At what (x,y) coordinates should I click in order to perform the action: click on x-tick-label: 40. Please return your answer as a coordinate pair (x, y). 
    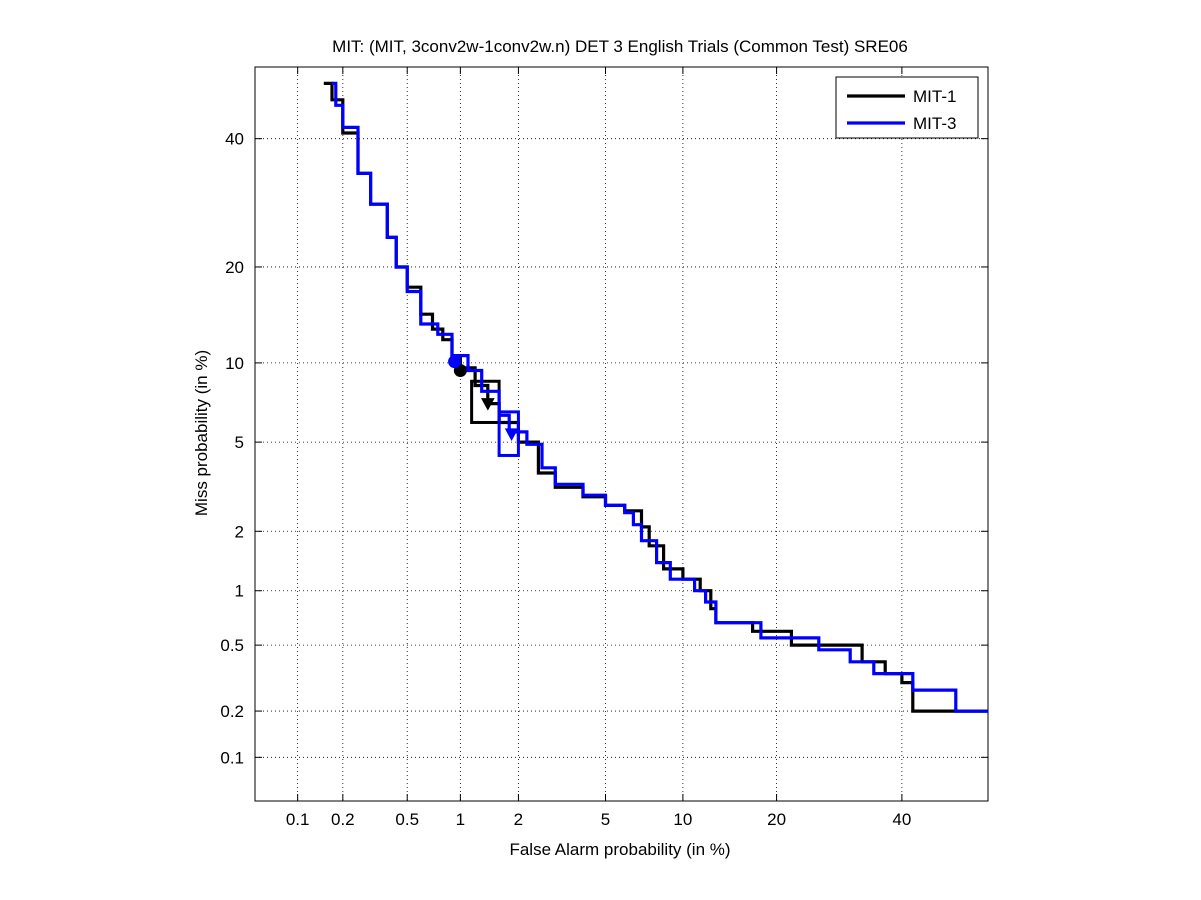
    Looking at the image, I should click on (901, 819).